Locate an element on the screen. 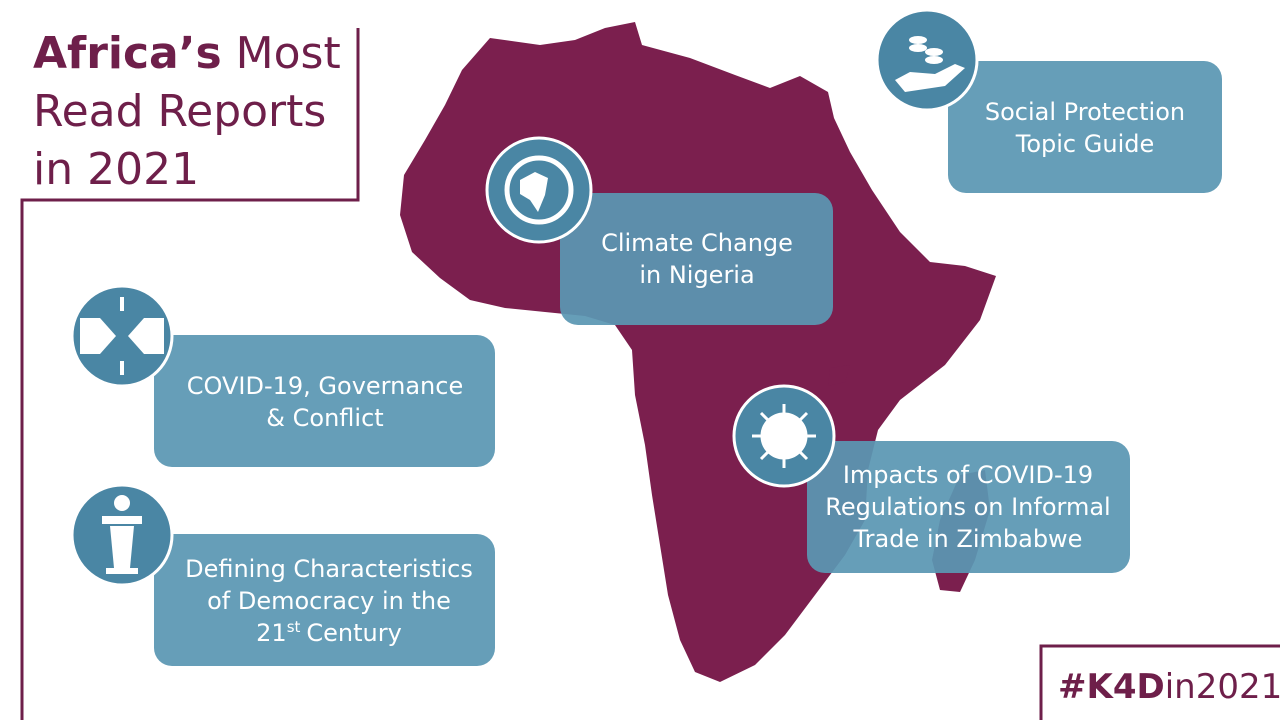 The image size is (1280, 720). report-text: Trade in Zimbabwe is located at coordinates (968, 539).